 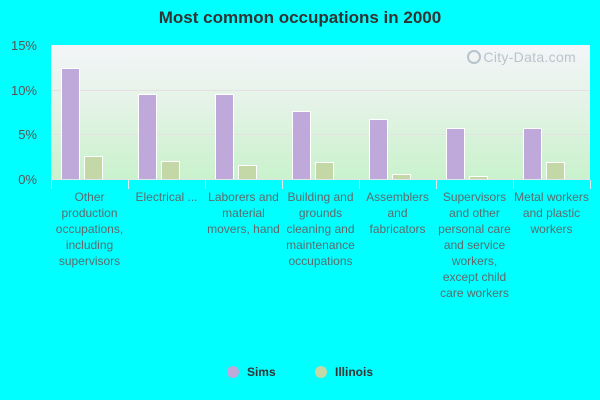 I want to click on legend-item-sims: Sims, so click(x=251, y=372).